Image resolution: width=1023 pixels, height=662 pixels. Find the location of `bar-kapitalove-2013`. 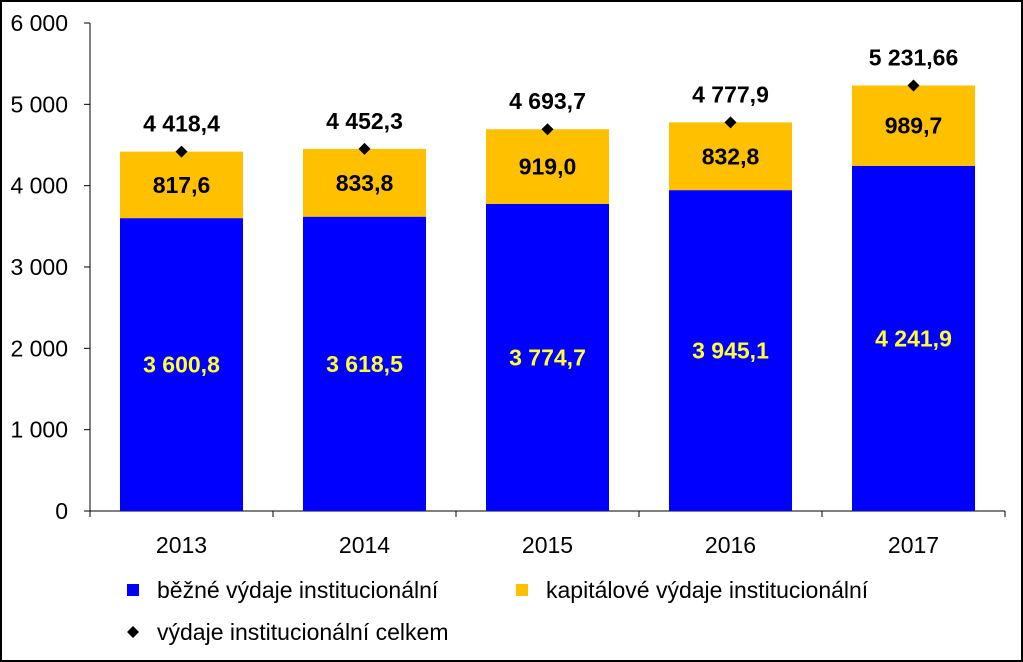

bar-kapitalove-2013 is located at coordinates (181, 185).